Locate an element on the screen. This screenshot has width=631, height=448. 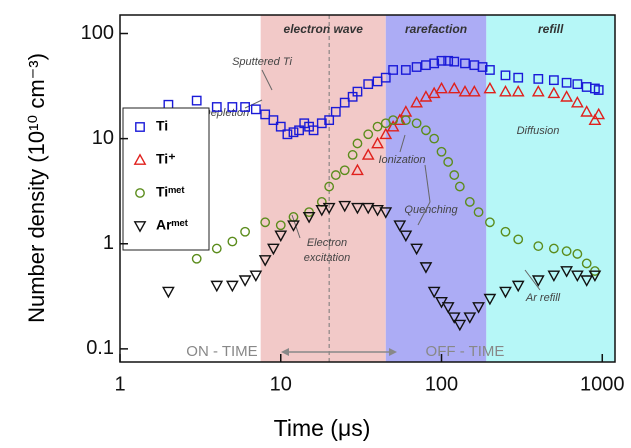
annotation: Diffusion is located at coordinates (538, 131).